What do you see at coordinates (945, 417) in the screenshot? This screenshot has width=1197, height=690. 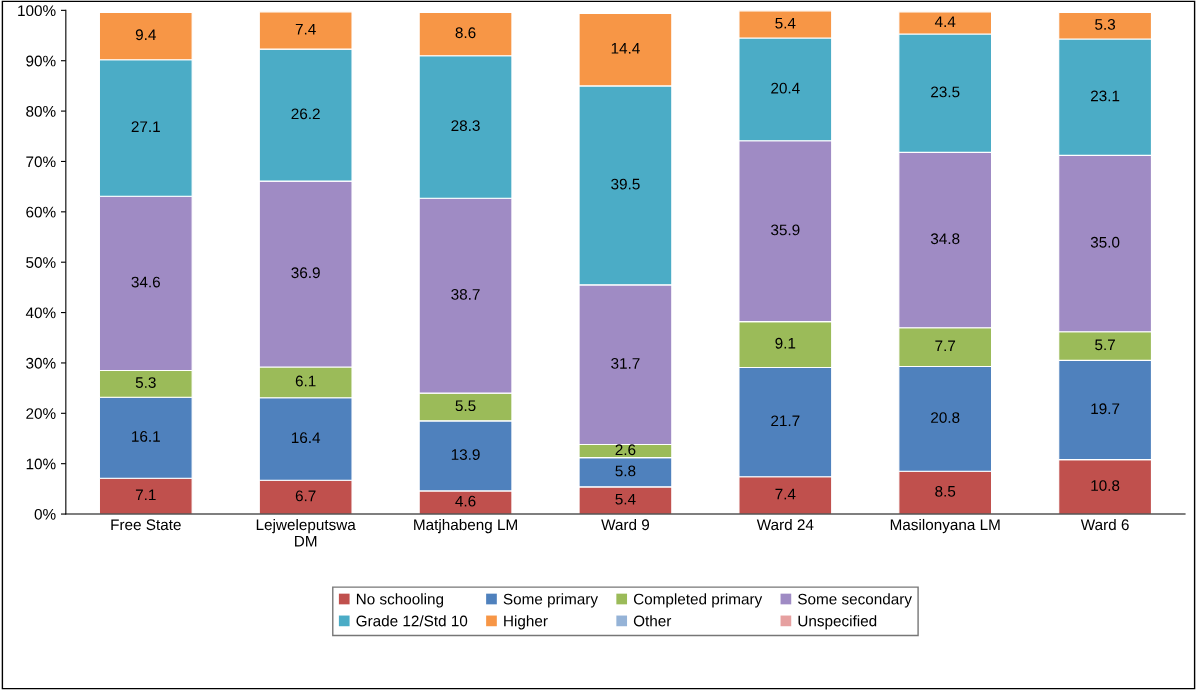 I see `data-label: 20.8` at bounding box center [945, 417].